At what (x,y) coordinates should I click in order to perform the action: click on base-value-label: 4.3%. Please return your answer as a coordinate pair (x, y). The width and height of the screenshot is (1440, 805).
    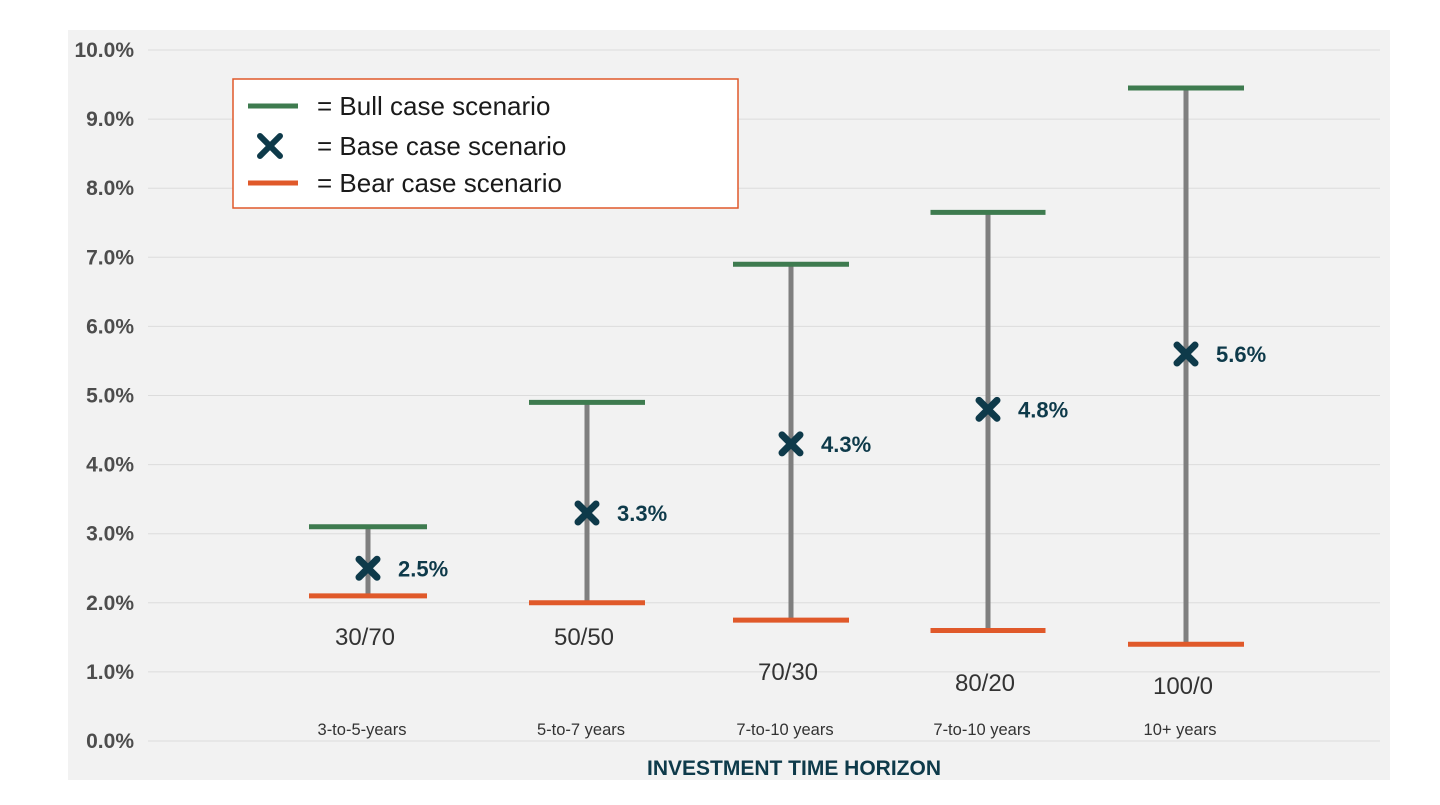
    Looking at the image, I should click on (846, 444).